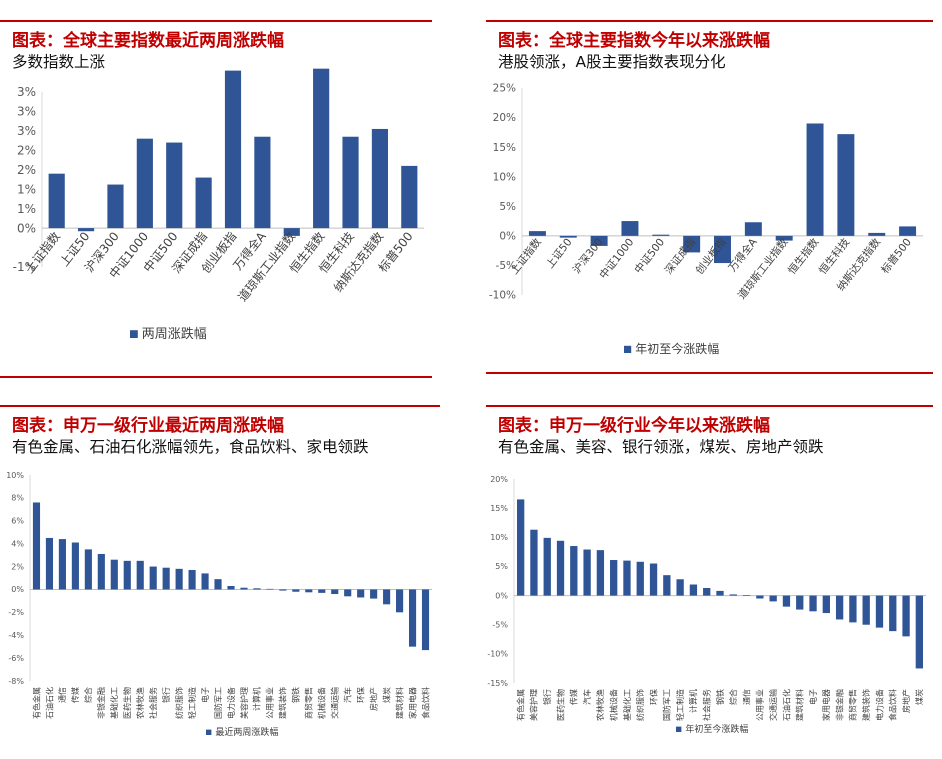 Image resolution: width=942 pixels, height=759 pixels. I want to click on panel-title: 图表：全球主要指数今年以来涨跌幅, so click(634, 41).